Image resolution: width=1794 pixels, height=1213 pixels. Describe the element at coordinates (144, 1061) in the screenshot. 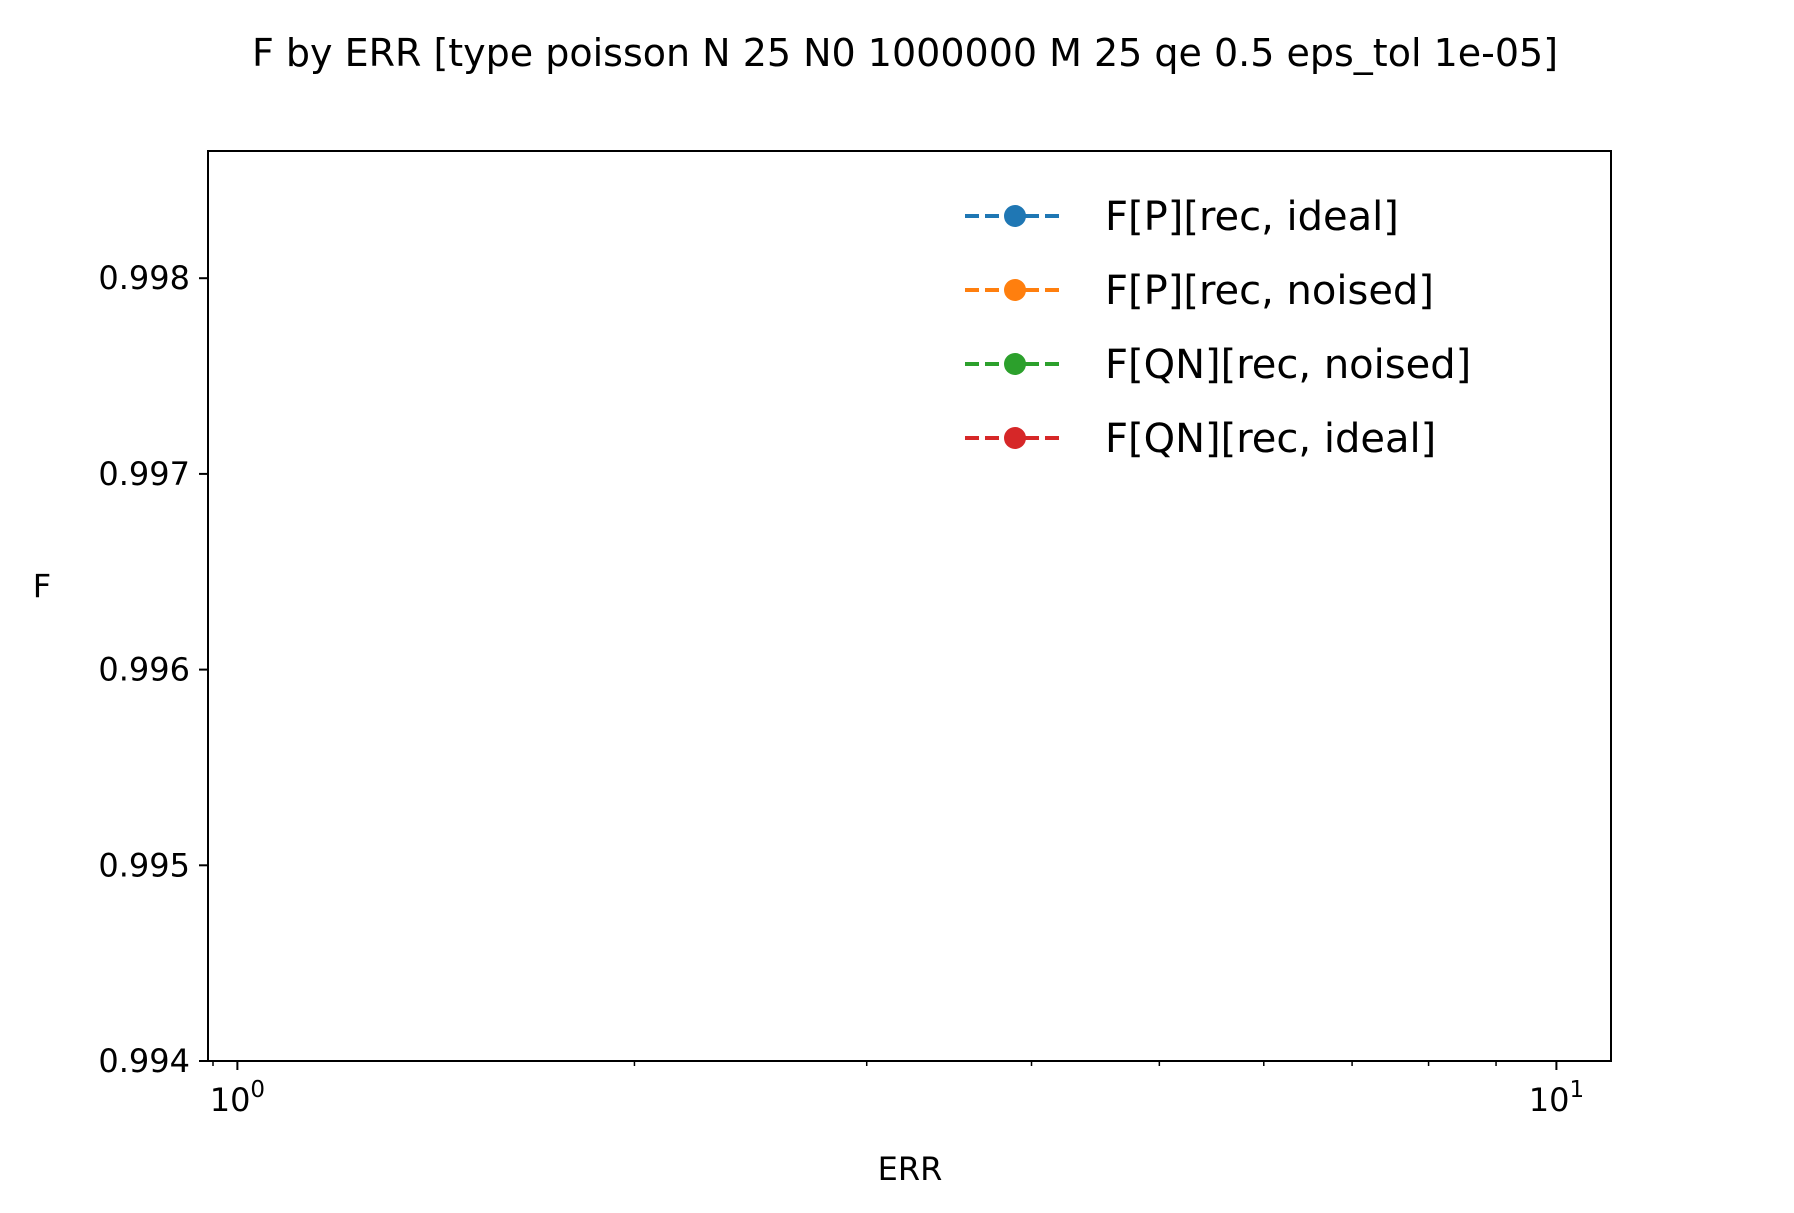

I see `y-tick-label: 0.994` at that location.